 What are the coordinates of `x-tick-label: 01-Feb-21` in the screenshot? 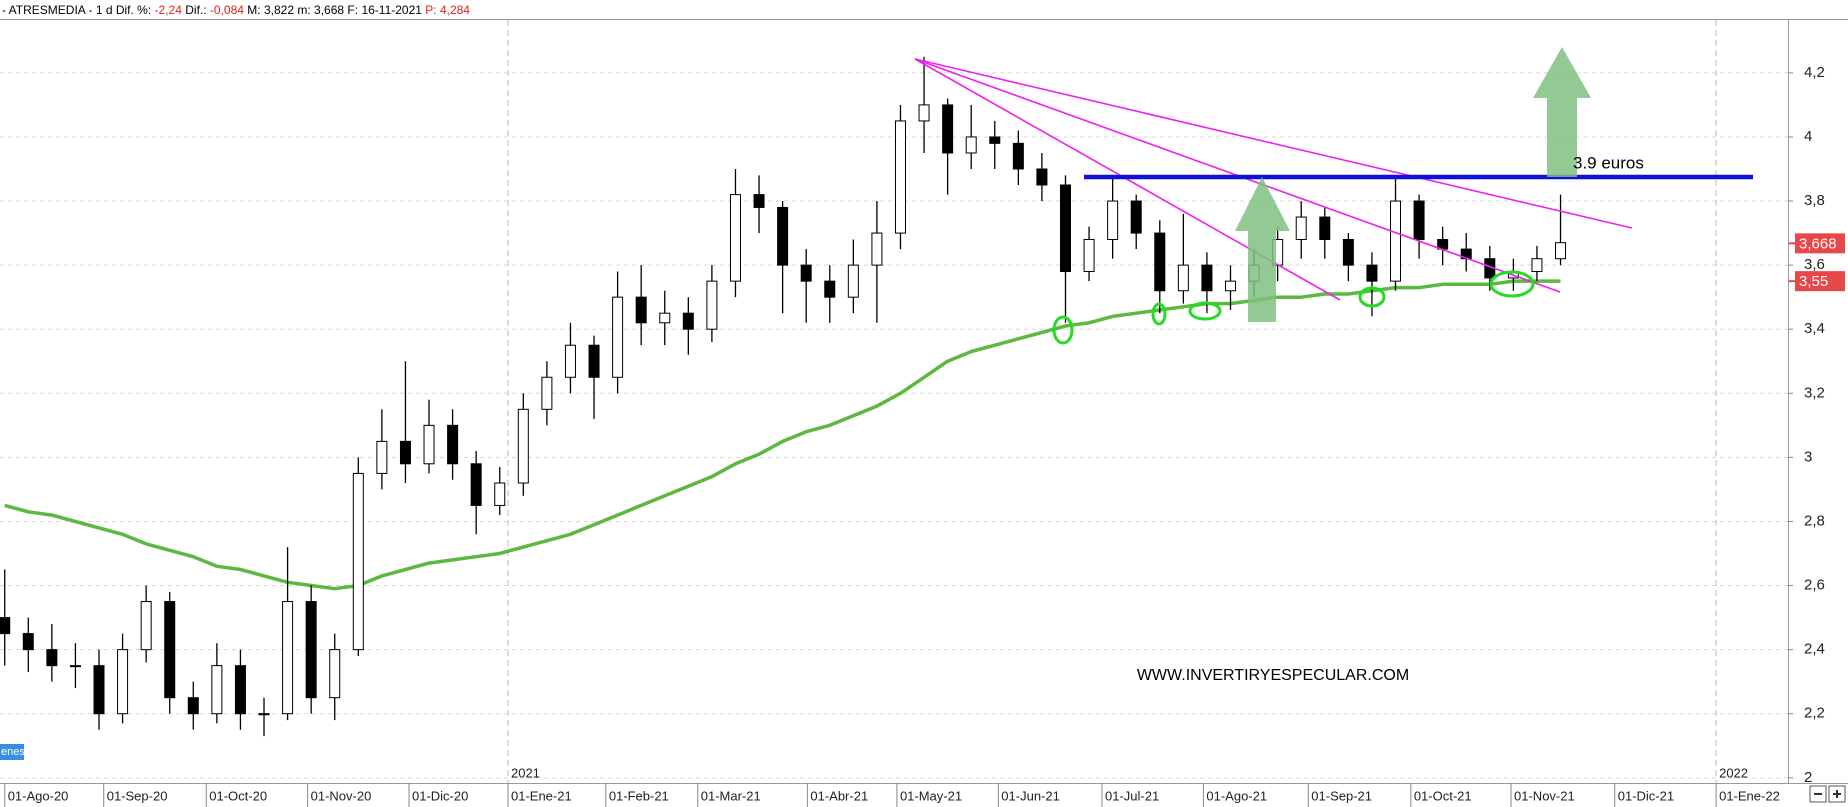 It's located at (639, 795).